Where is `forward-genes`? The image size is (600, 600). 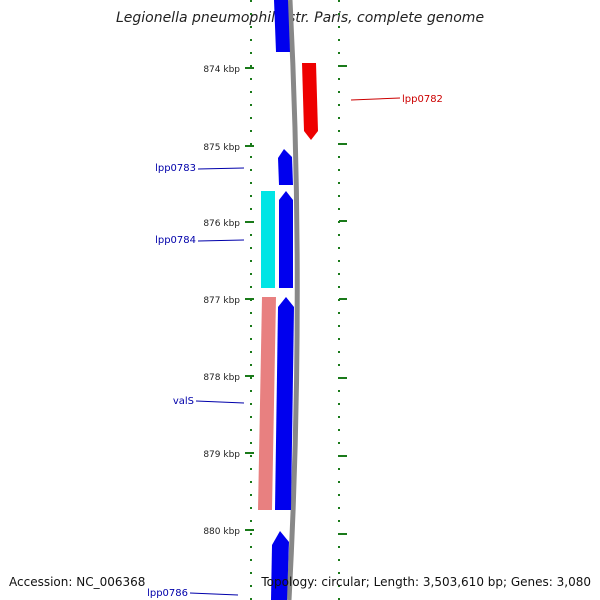
forward-genes is located at coordinates (282, 300).